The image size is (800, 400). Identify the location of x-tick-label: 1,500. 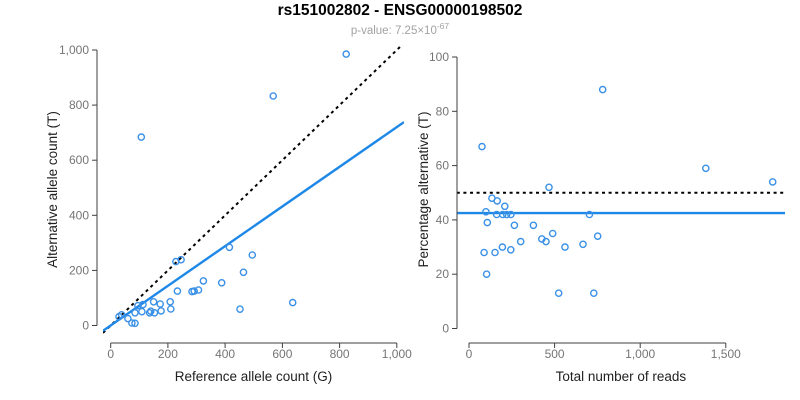
(726, 354).